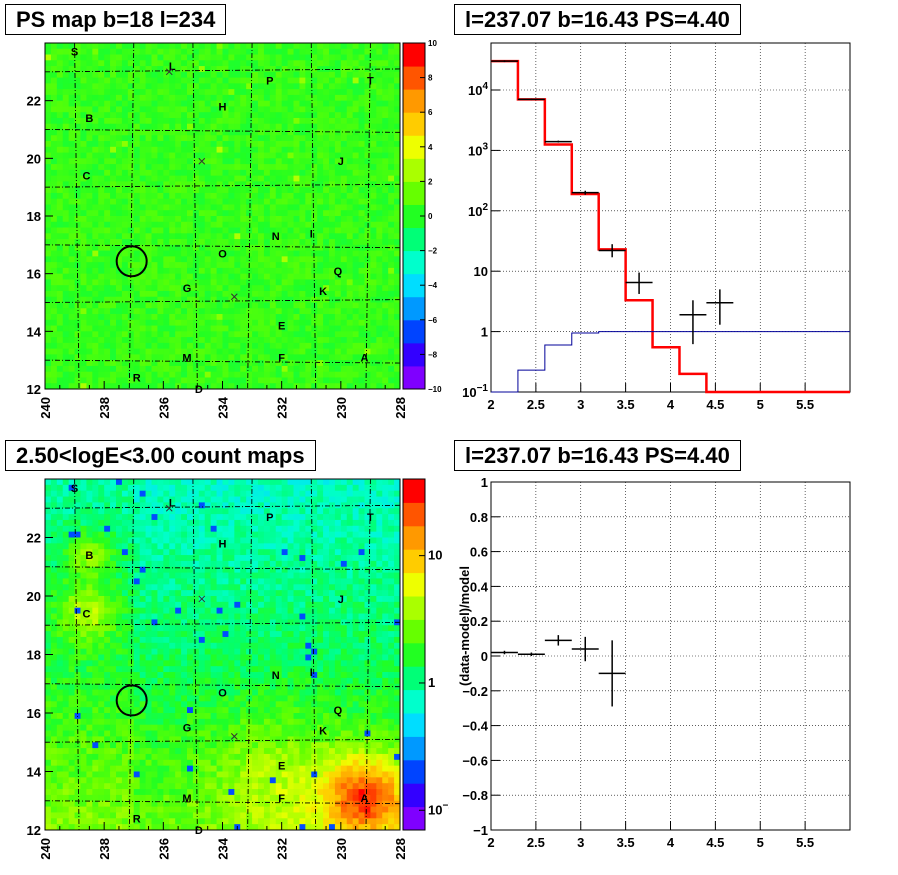  I want to click on spectrum-y-tick-label-base: 10, so click(469, 392).